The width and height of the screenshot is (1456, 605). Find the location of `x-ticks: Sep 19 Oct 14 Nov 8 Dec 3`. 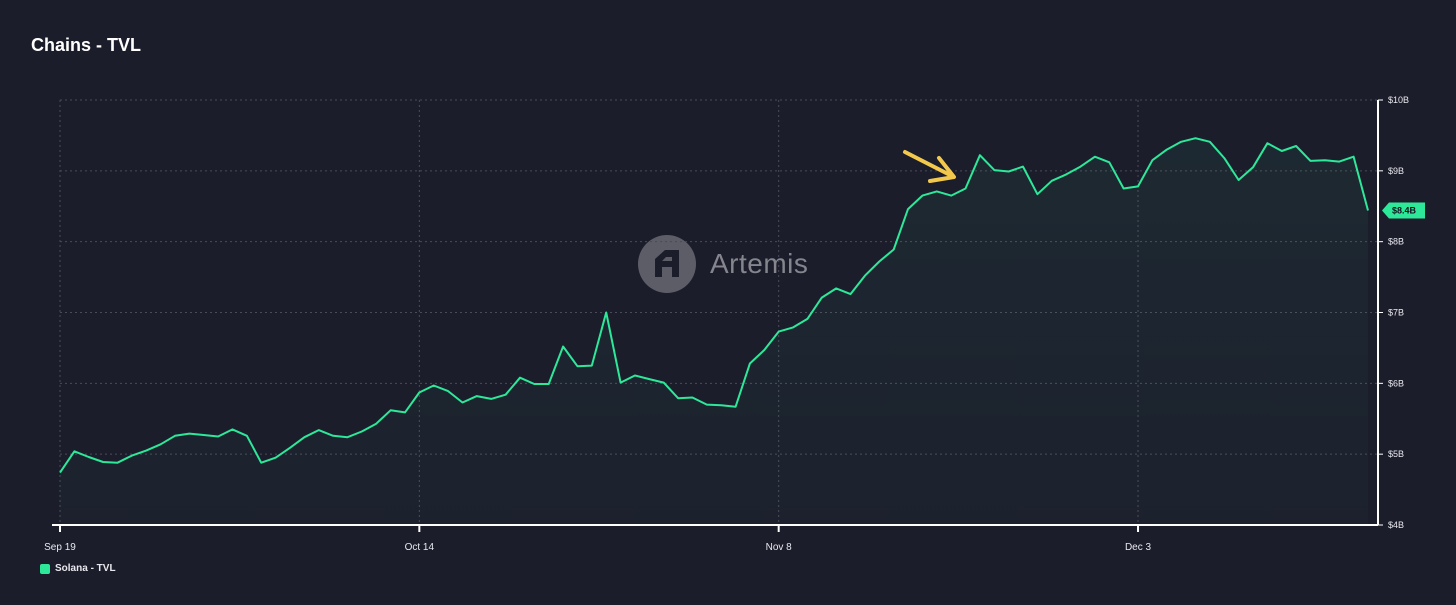

x-ticks: Sep 19 Oct 14 Nov 8 Dec 3 is located at coordinates (598, 539).